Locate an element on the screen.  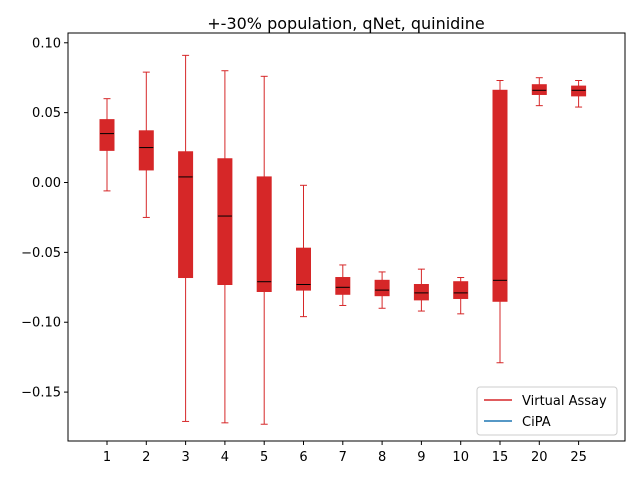
x-tick-label: 4 is located at coordinates (225, 457).